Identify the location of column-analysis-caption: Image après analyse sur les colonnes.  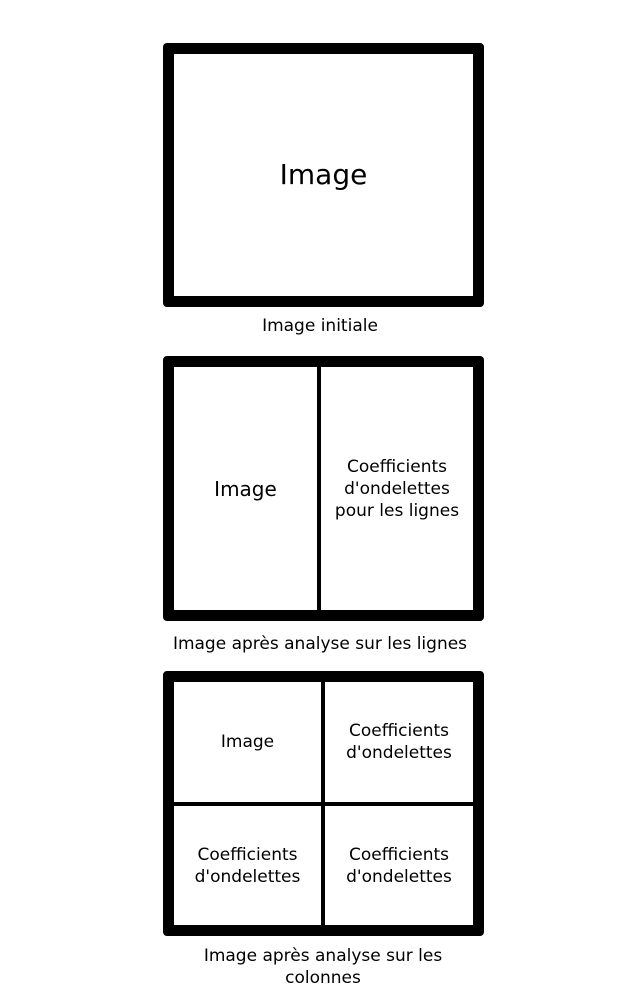
(323, 967).